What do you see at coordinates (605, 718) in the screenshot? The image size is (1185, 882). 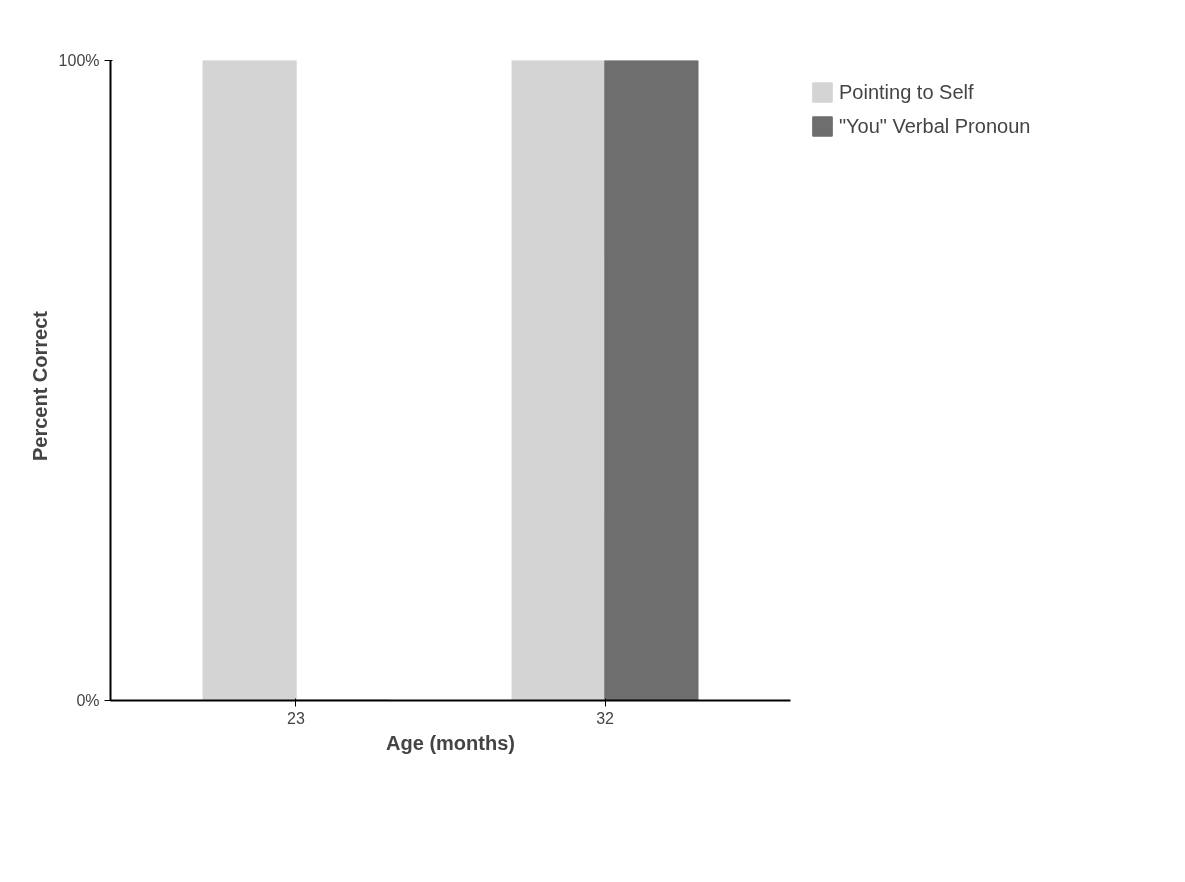 I see `x-tick-label: 32` at bounding box center [605, 718].